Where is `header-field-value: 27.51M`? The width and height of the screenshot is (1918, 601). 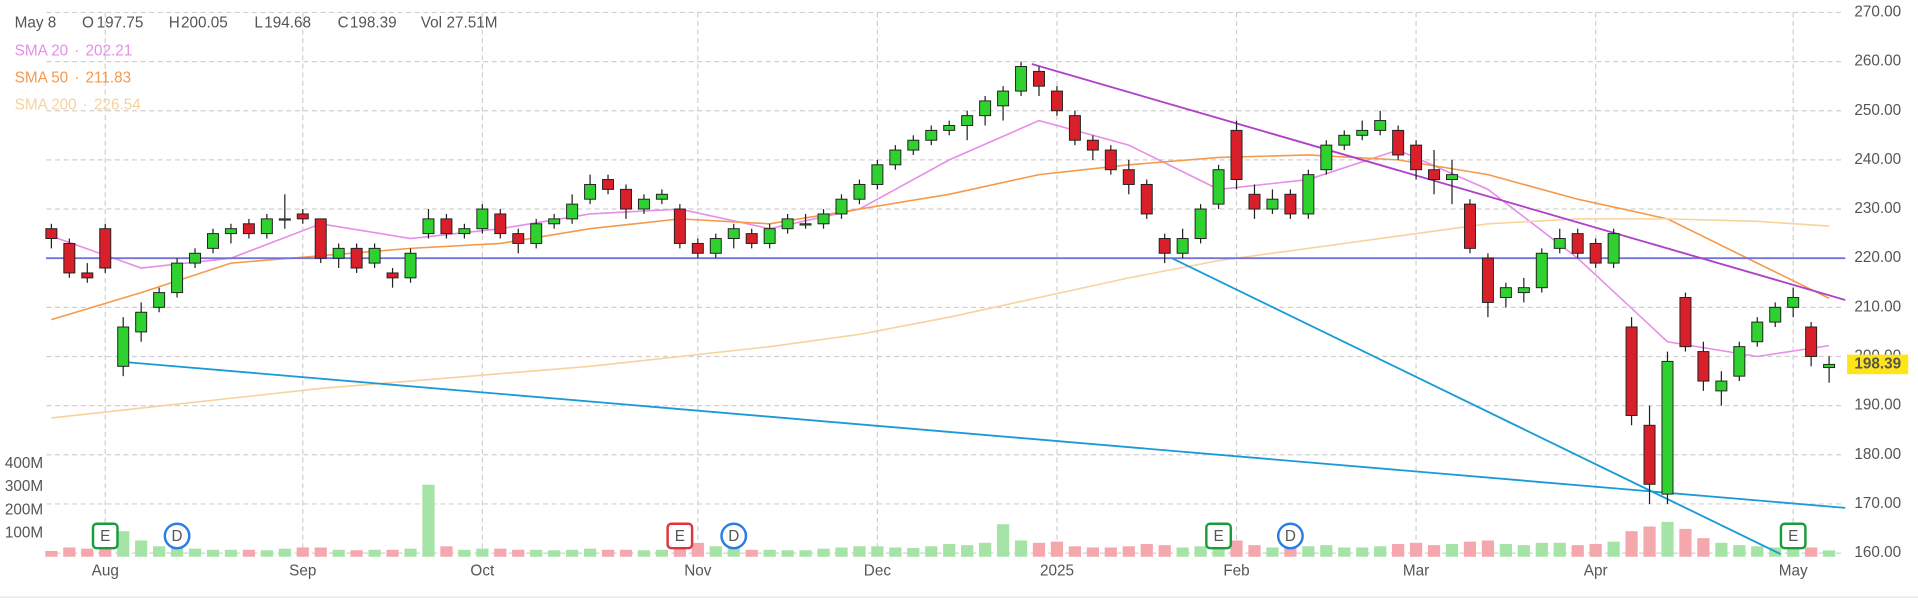
header-field-value: 27.51M is located at coordinates (471, 22).